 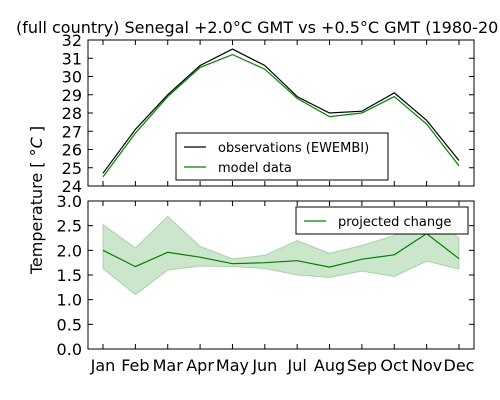 I want to click on x-tick-label: Apr, so click(x=200, y=365).